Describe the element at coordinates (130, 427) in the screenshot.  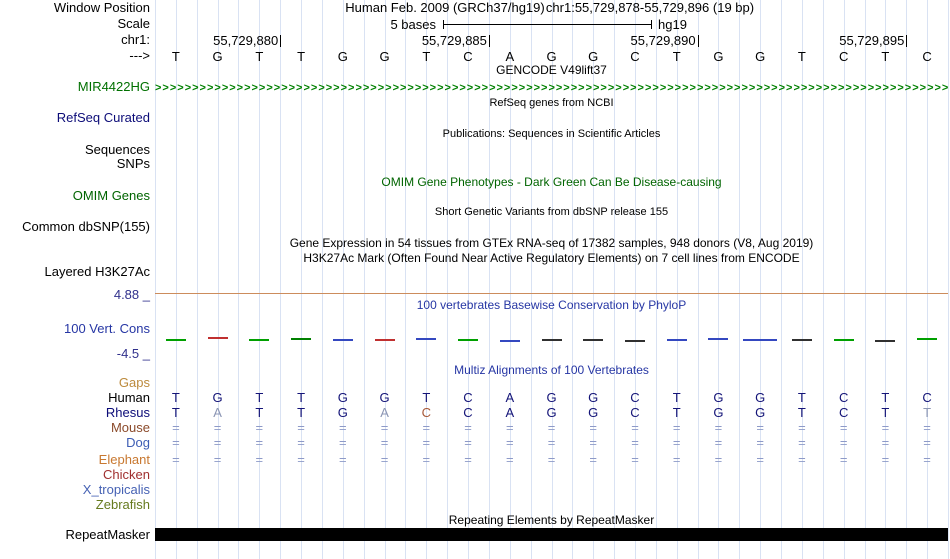
I see `species-label-mouse: Mouse` at that location.